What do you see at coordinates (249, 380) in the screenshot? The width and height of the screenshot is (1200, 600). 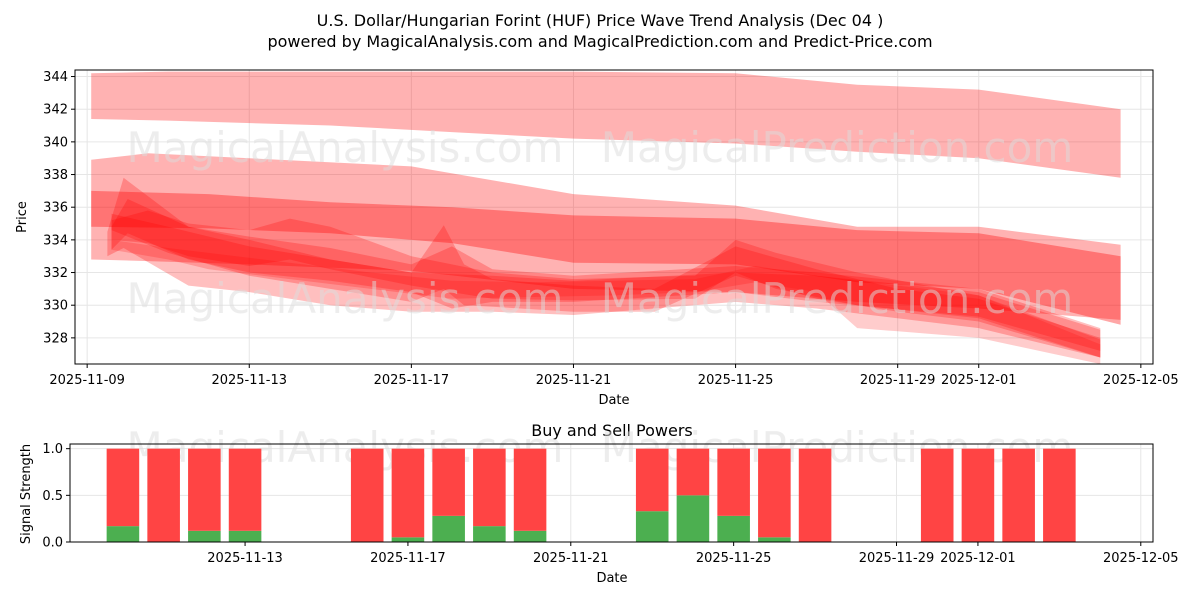 I see `price-x-tick-label: 2025-11-13` at bounding box center [249, 380].